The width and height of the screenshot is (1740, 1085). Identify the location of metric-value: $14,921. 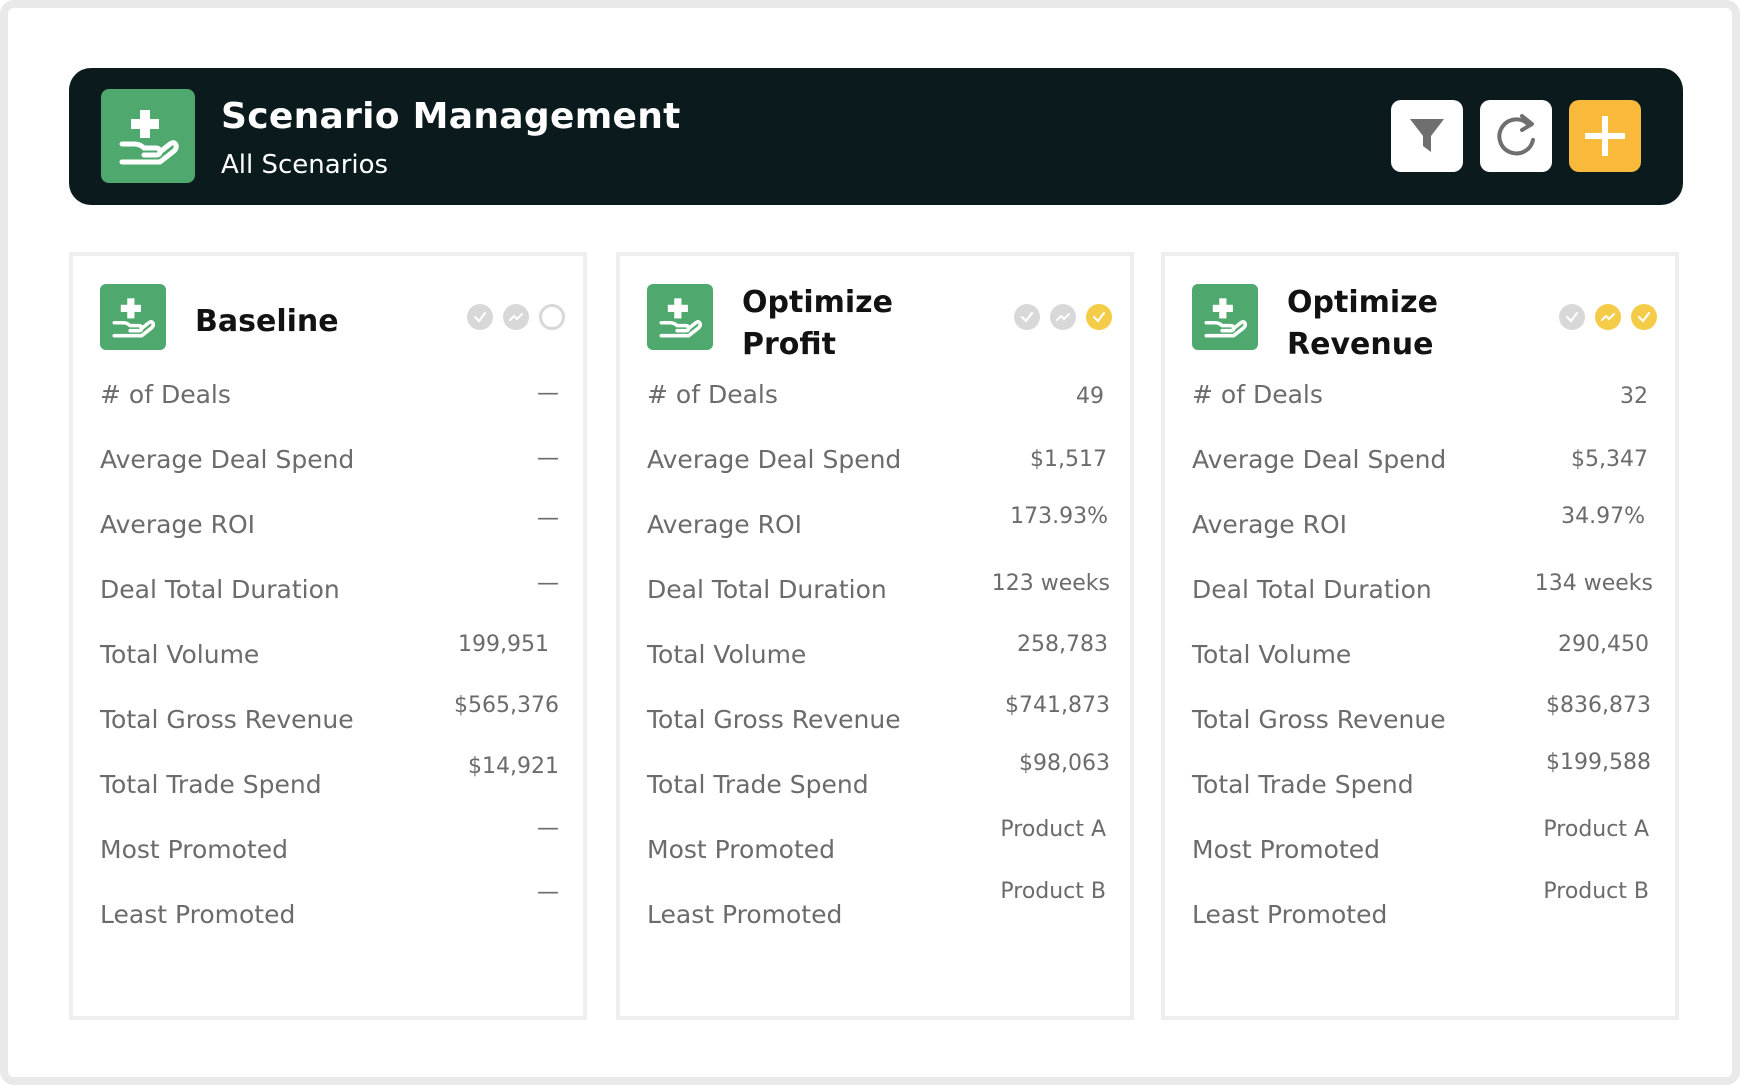
(513, 766).